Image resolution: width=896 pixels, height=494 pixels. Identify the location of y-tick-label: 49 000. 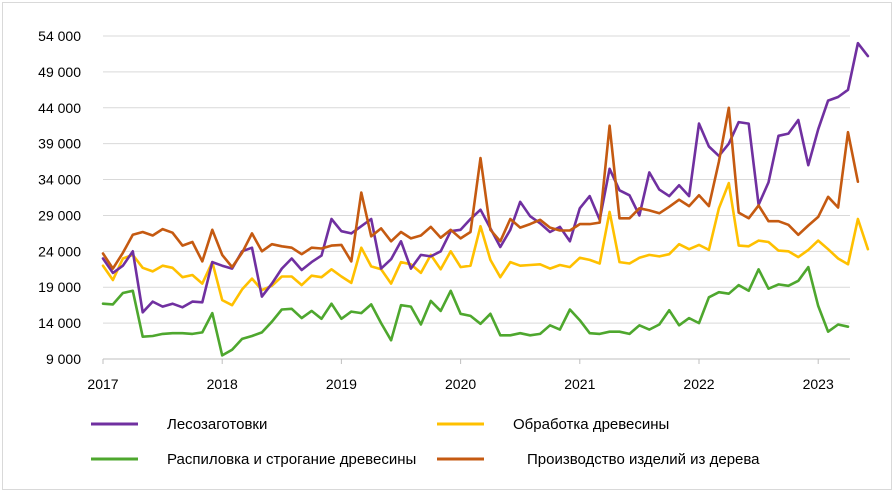
(59, 72).